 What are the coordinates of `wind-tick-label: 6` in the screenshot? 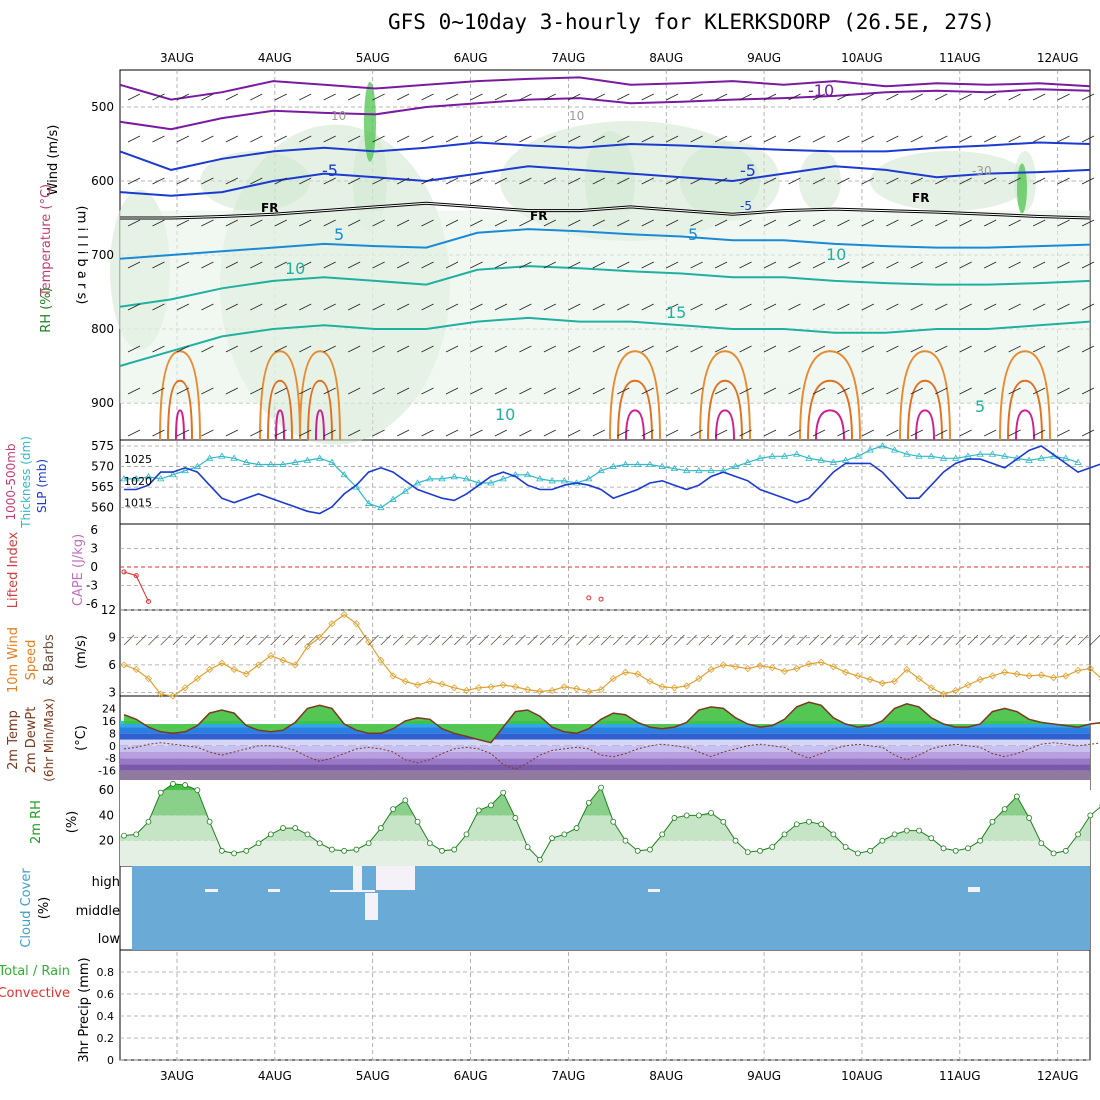 It's located at (112, 665).